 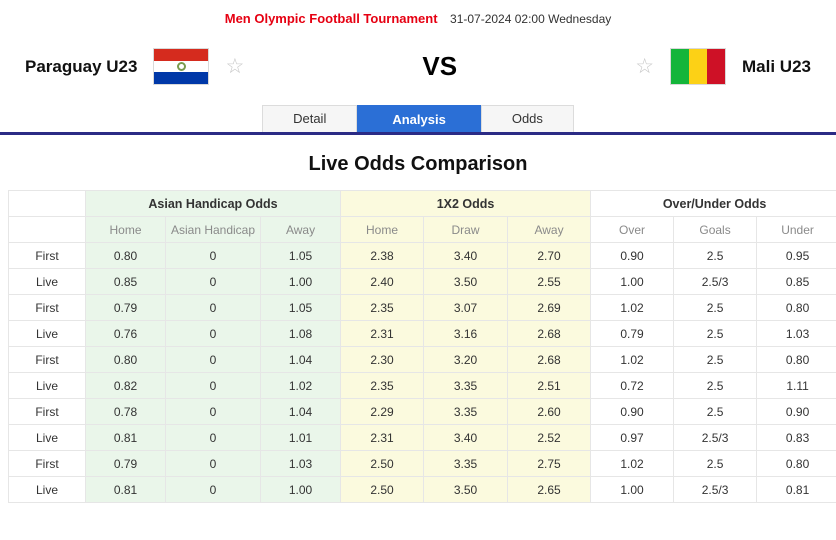 What do you see at coordinates (549, 229) in the screenshot?
I see `col-1x2-away: Away` at bounding box center [549, 229].